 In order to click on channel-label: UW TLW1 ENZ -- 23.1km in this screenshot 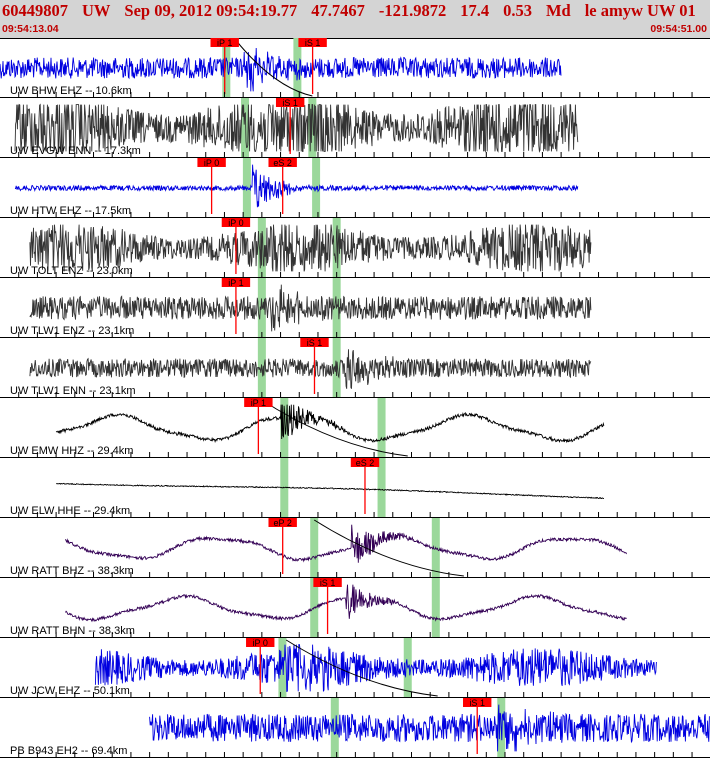, I will do `click(72, 331)`.